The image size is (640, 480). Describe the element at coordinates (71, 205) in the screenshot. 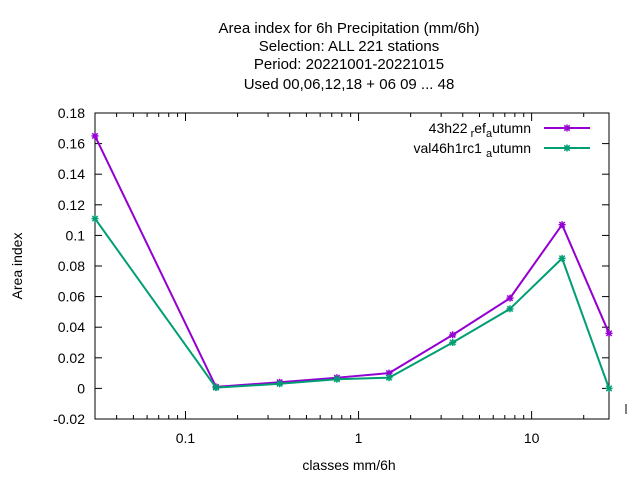

I see `y-tick-label-7: 0.12` at that location.